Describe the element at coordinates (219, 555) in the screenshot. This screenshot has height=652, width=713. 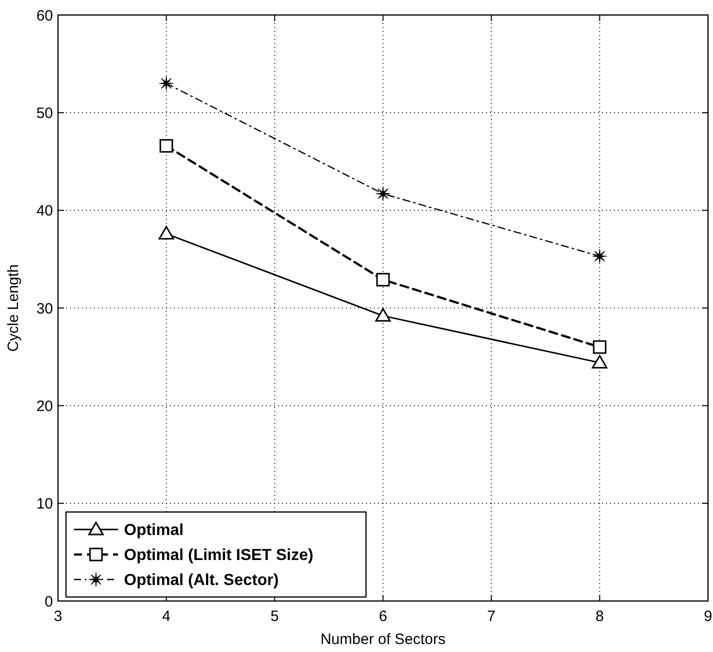
I see `legend-label: Optimal (Limit ISET Size)` at that location.